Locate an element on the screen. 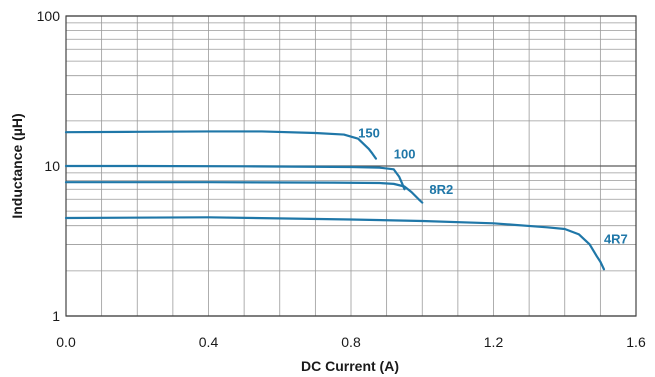  series-label-8r2: 8R2 is located at coordinates (441, 189).